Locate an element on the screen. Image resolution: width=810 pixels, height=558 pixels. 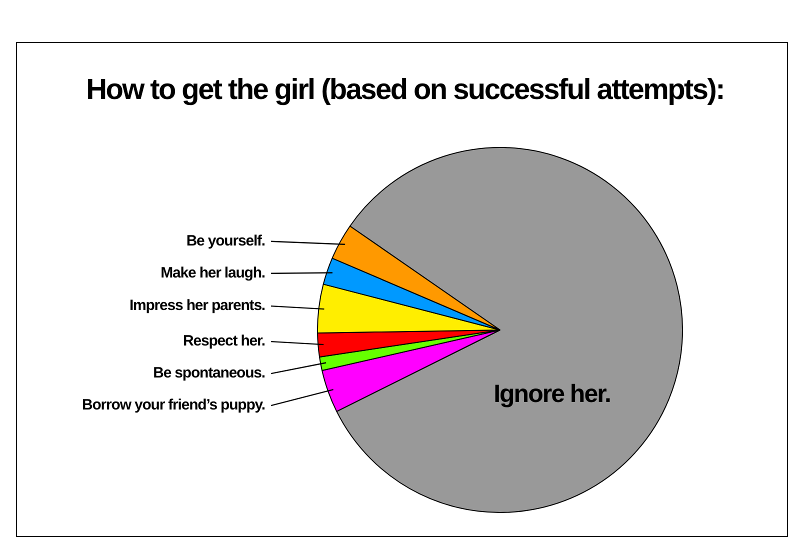
chart-title: How to get the girl (based on successful attempts): is located at coordinates (405, 90).